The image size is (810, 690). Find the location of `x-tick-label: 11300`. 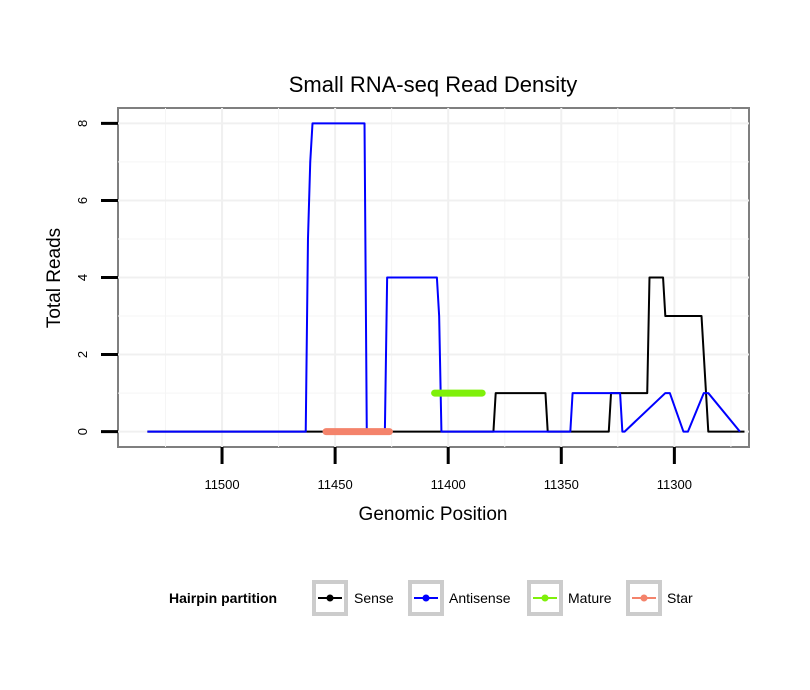

x-tick-label: 11300 is located at coordinates (674, 484).